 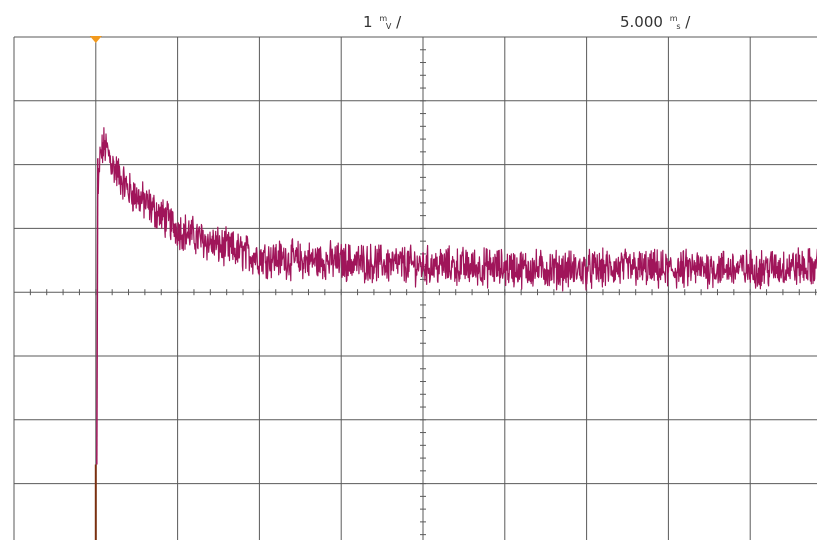 I want to click on volts-per-div-label: 1 m V /, so click(x=382, y=20).